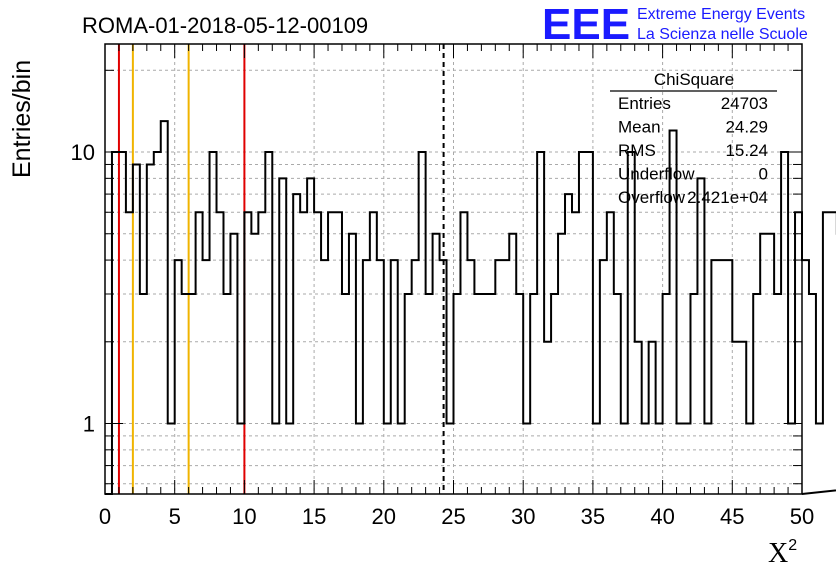 This screenshot has height=572, width=836. What do you see at coordinates (721, 14) in the screenshot?
I see `eee-tagline-1: Extreme Energy Events` at bounding box center [721, 14].